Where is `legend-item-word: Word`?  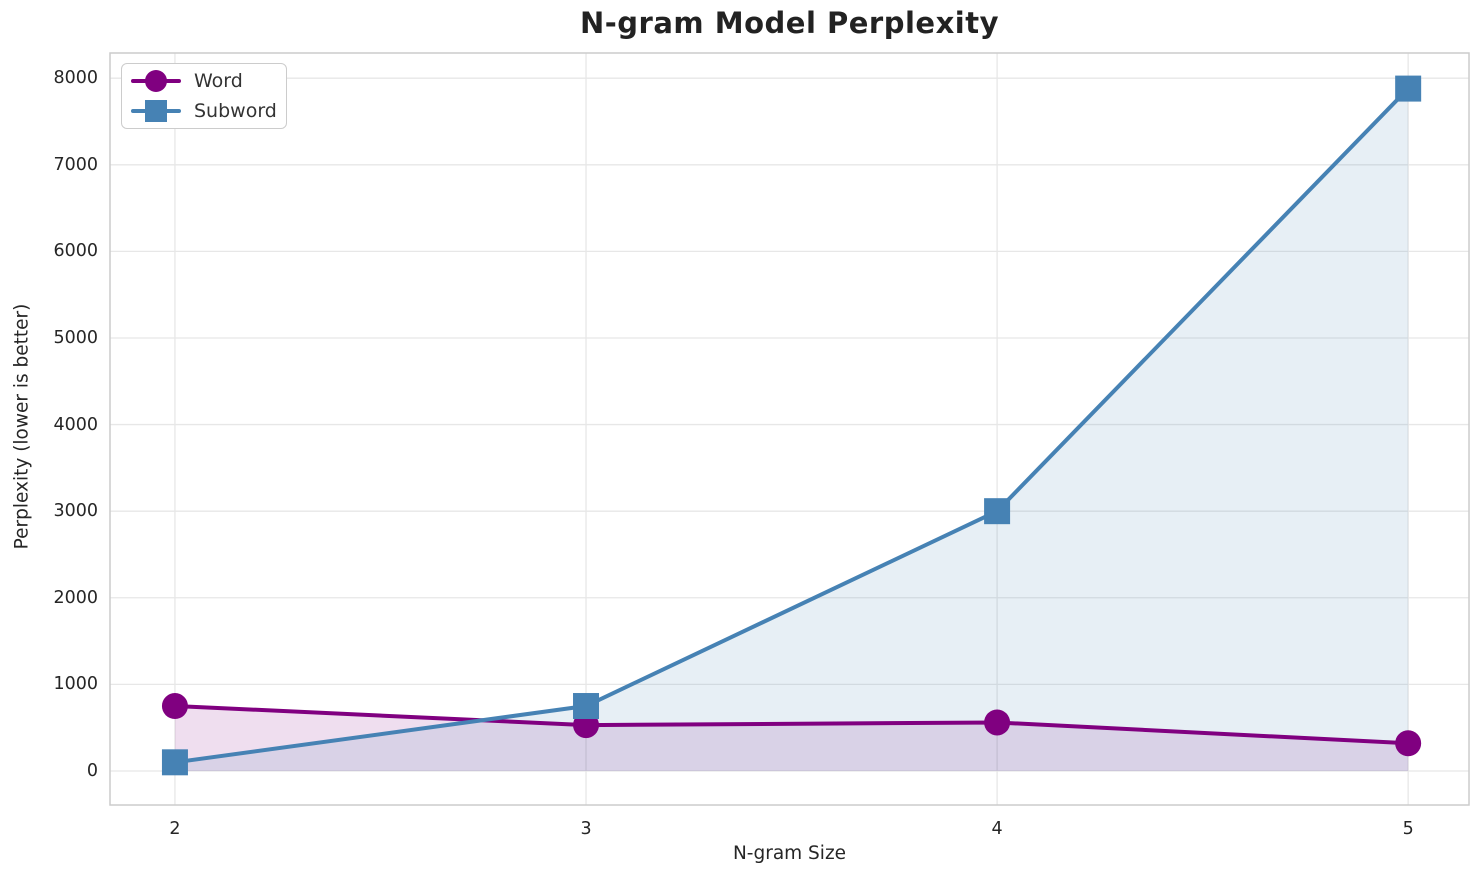 legend-item-word: Word is located at coordinates (204, 81).